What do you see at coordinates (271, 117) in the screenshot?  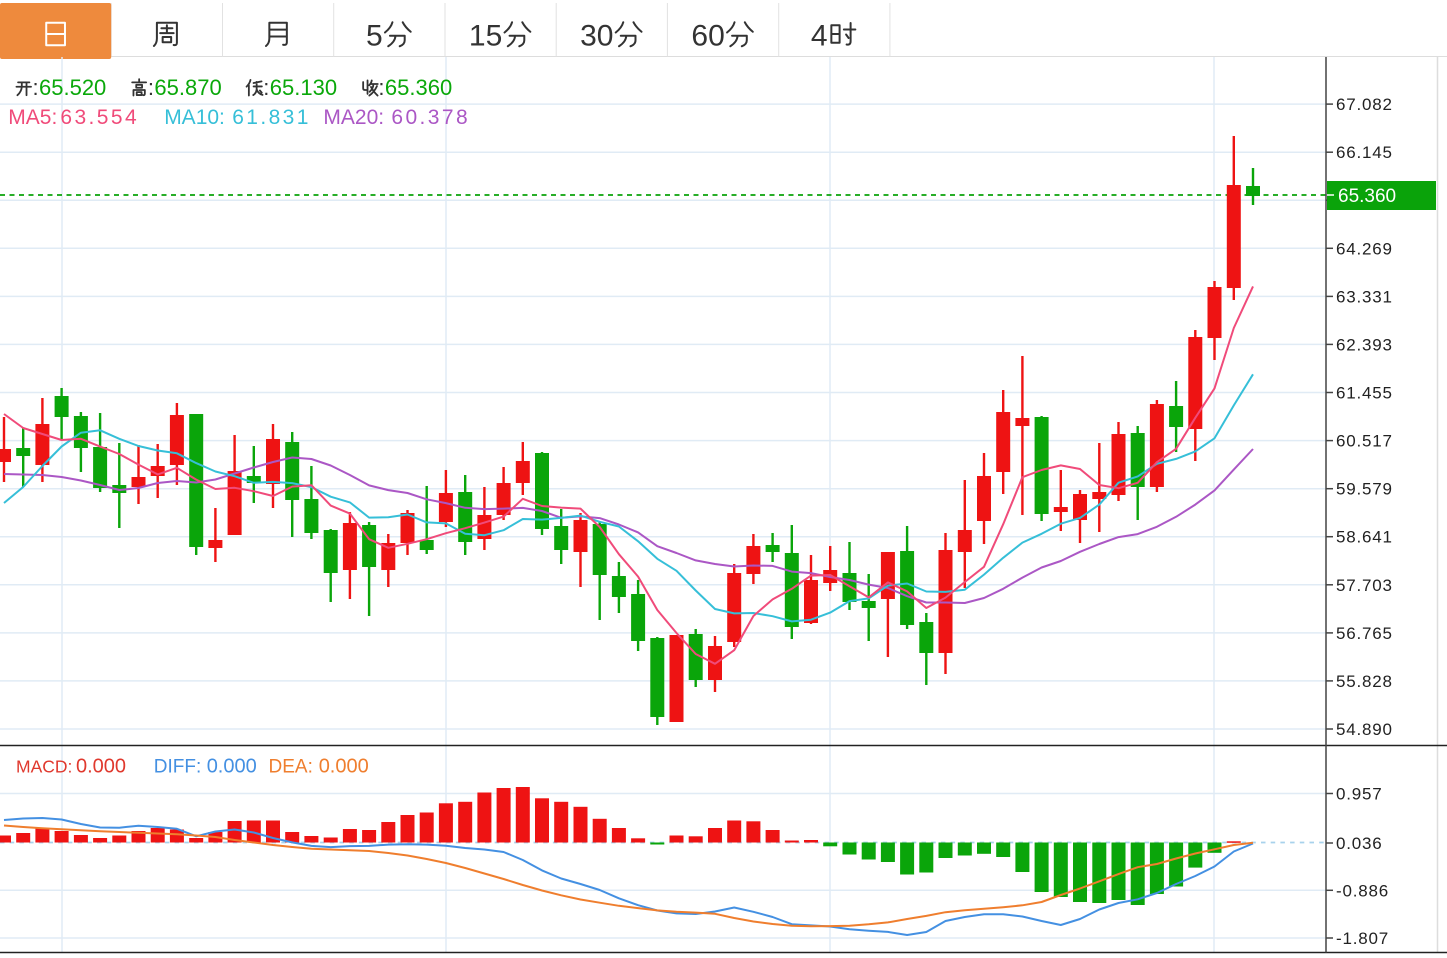 I see `svg-text: 61.831` at bounding box center [271, 117].